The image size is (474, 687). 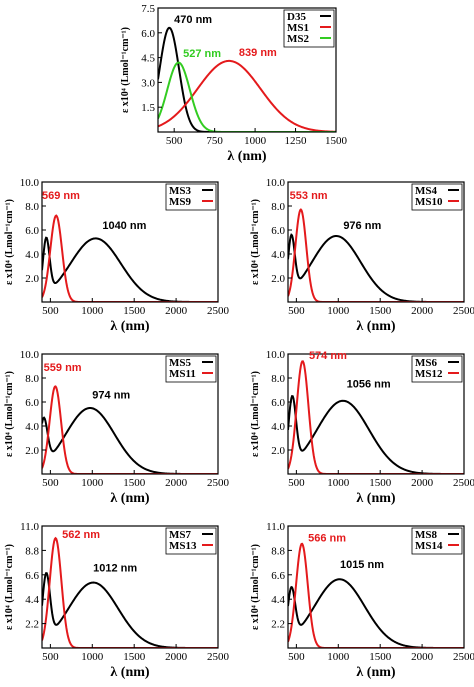 What do you see at coordinates (148, 59) in the screenshot?
I see `y-tick-label: 4.5` at bounding box center [148, 59].